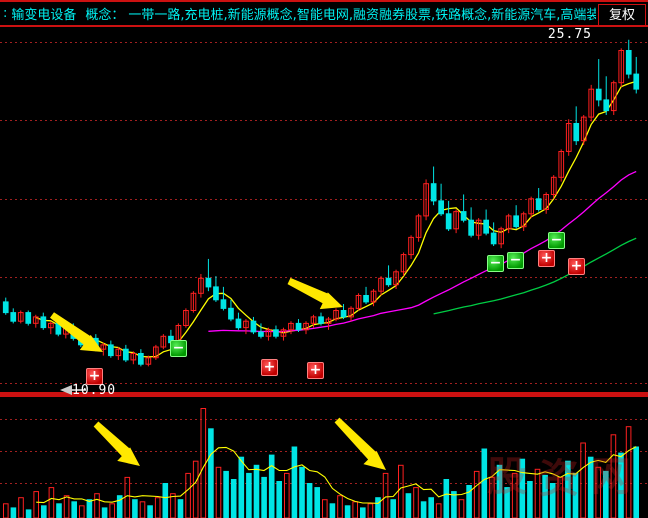 The height and width of the screenshot is (518, 648). Describe the element at coordinates (94, 390) in the screenshot. I see `price-low-label: 10.90` at that location.